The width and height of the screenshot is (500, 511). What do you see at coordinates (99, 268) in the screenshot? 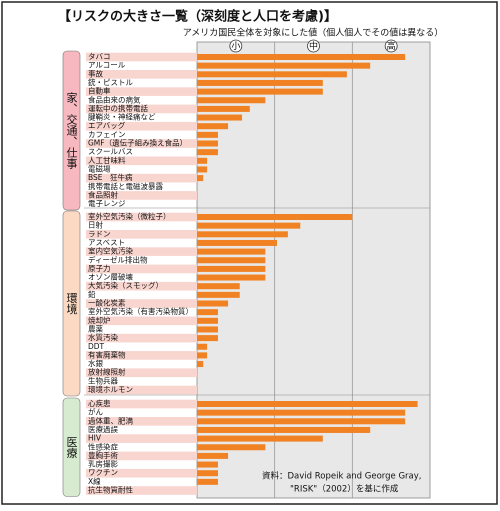
I see `category-label: 原子力` at bounding box center [99, 268].